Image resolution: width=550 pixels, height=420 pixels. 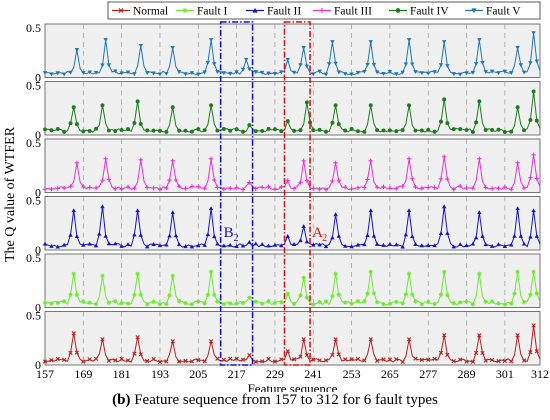 What do you see at coordinates (293, 386) in the screenshot?
I see `x-axis-label: Feature sequence` at bounding box center [293, 386].